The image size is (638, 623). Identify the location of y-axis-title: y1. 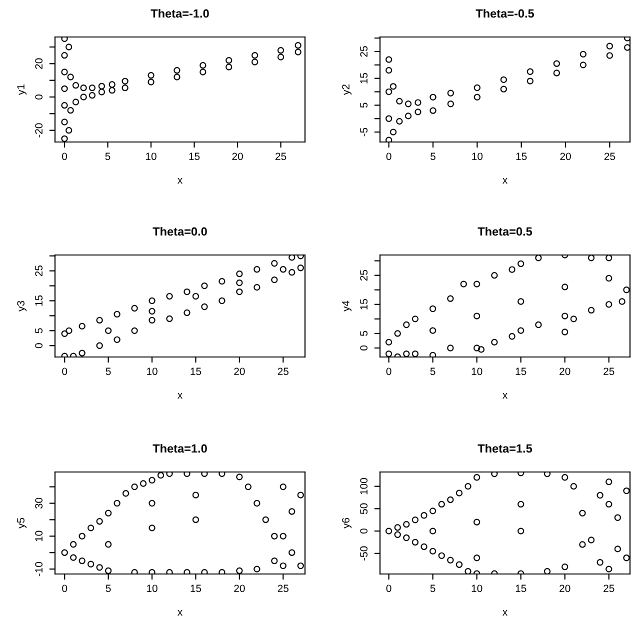
(22, 89).